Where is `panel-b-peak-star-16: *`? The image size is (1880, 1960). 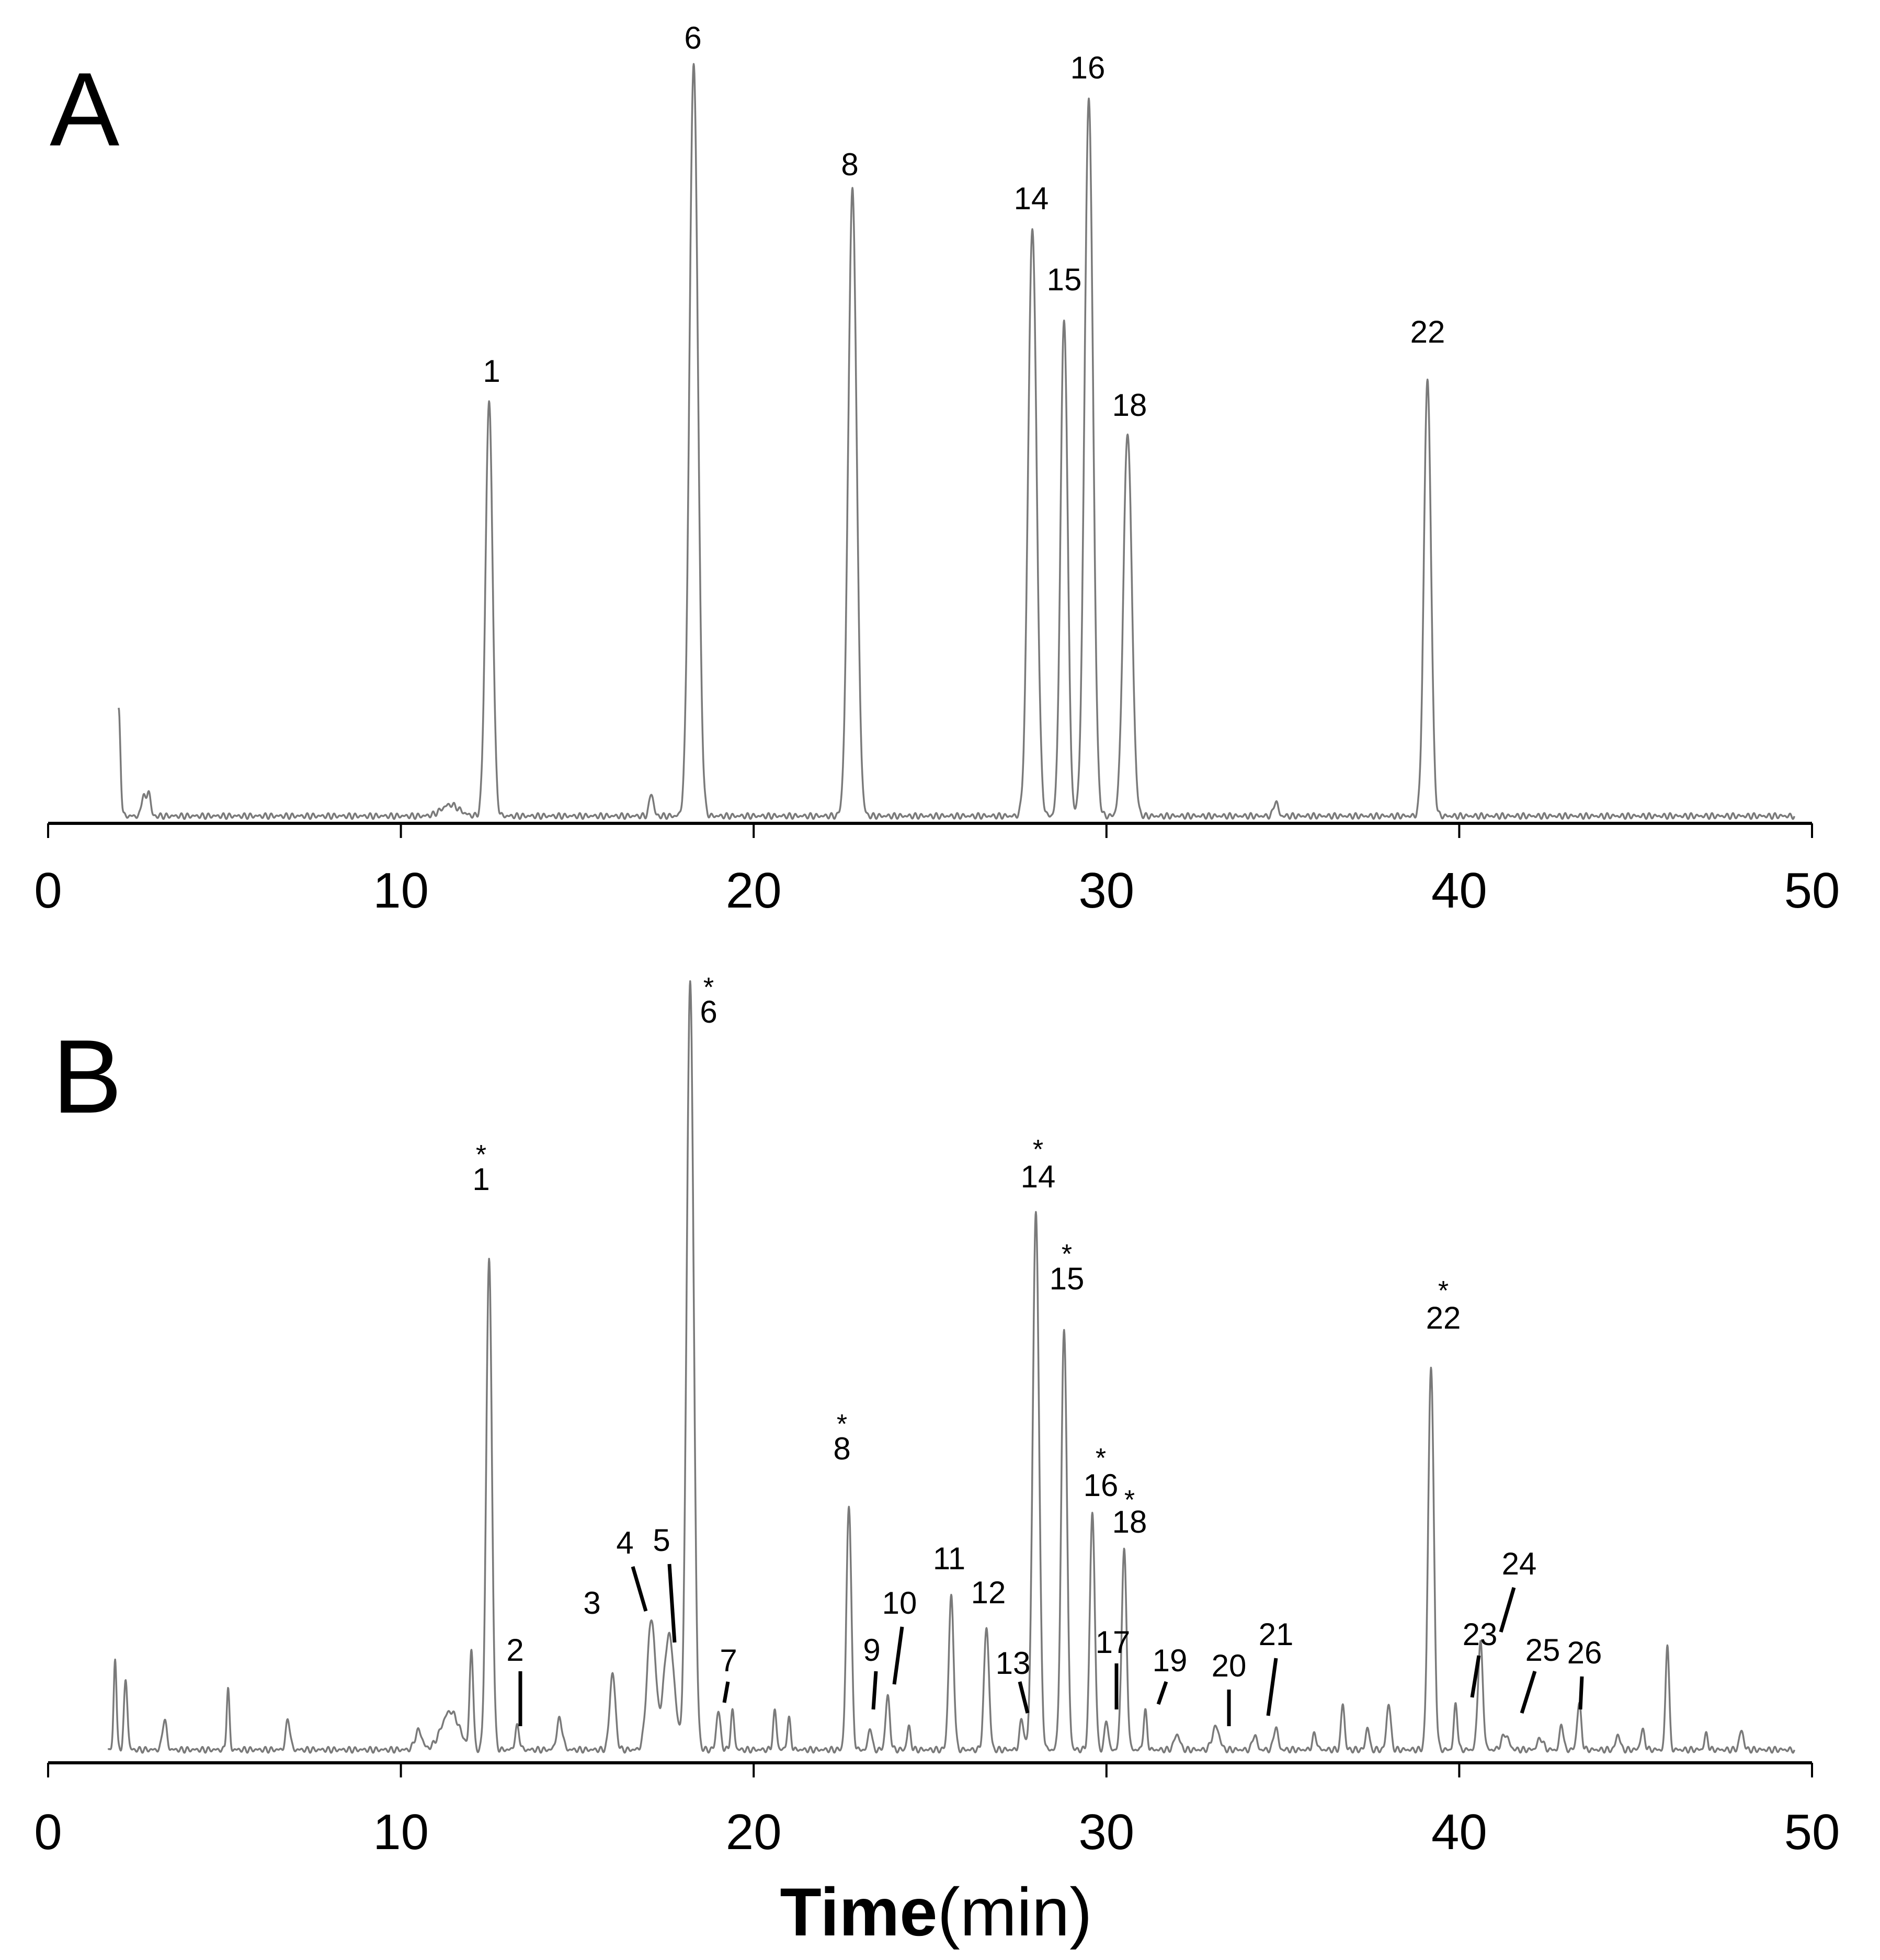
panel-b-peak-star-16: * is located at coordinates (1101, 1458).